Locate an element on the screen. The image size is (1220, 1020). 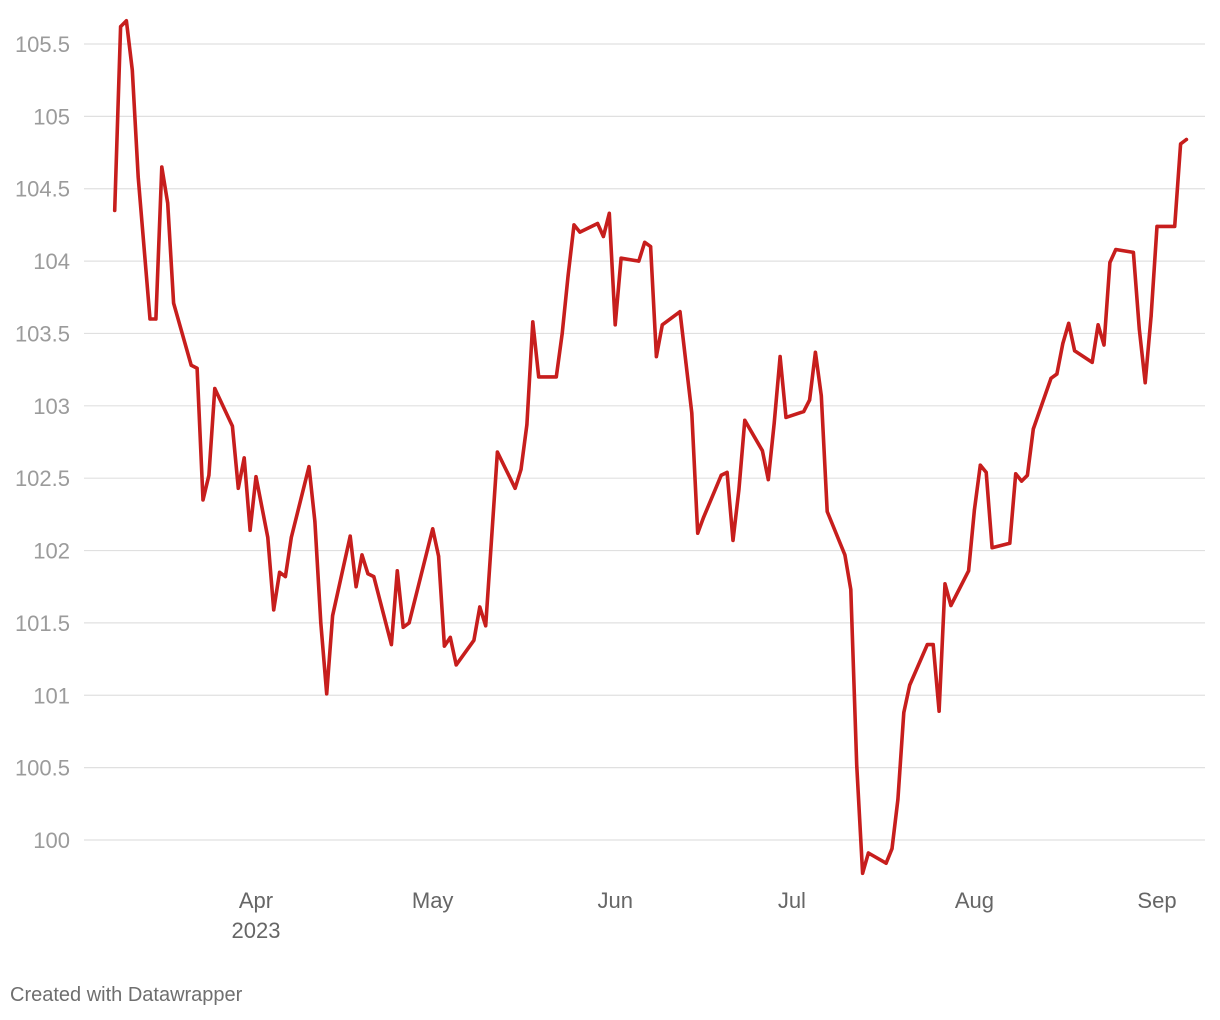
y-tick-label: 101 is located at coordinates (51, 695).